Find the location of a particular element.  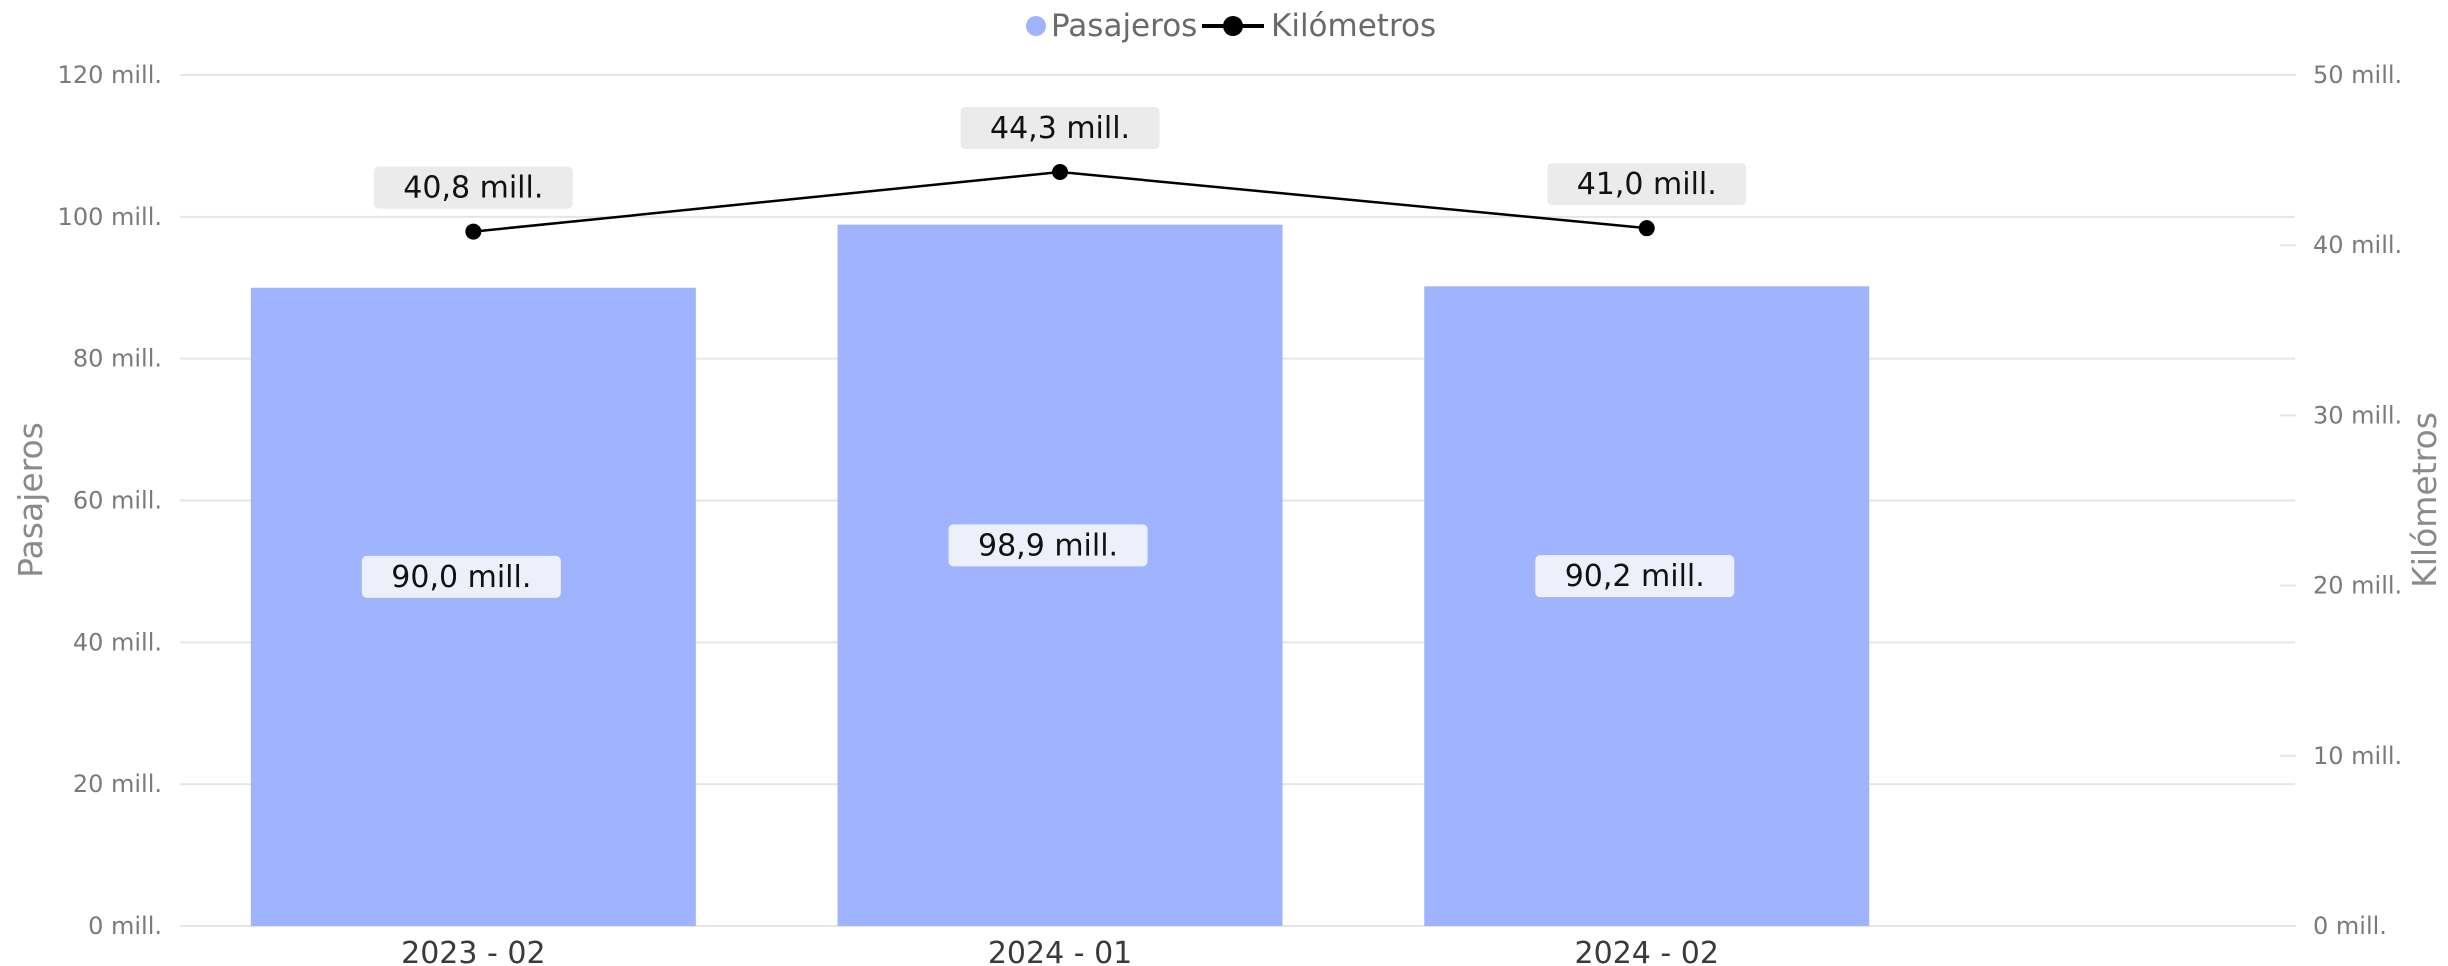

legend-pasajeros-label: Pasajeros is located at coordinates (1124, 26).